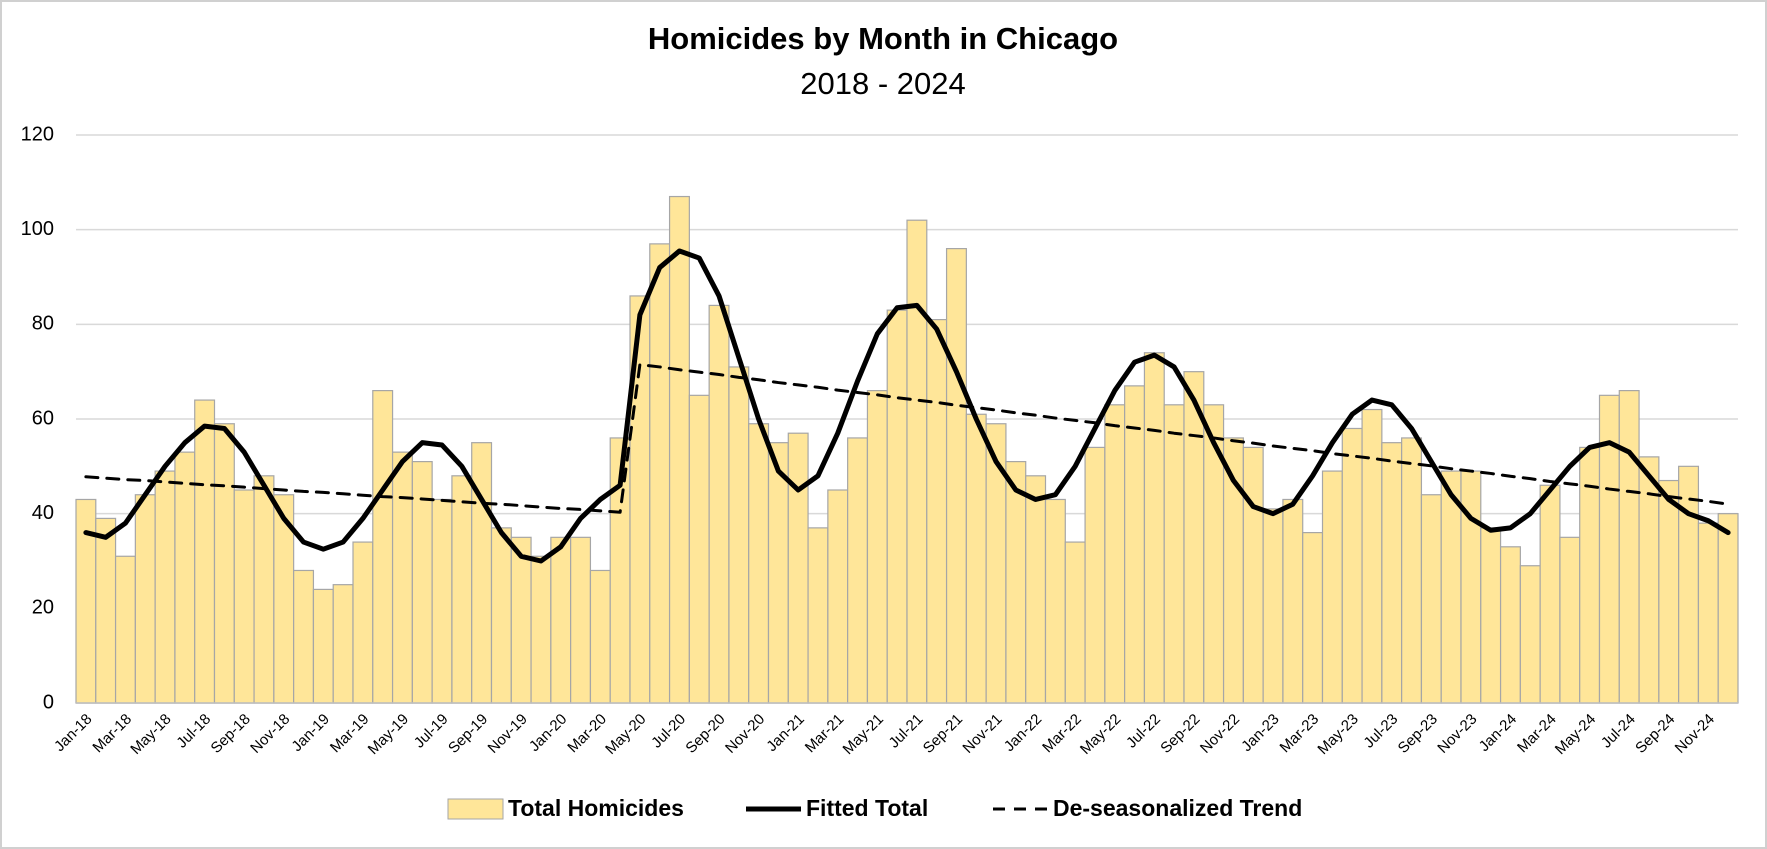  Describe the element at coordinates (1177, 808) in the screenshot. I see `legend-label: De-seasonalized Trend` at that location.